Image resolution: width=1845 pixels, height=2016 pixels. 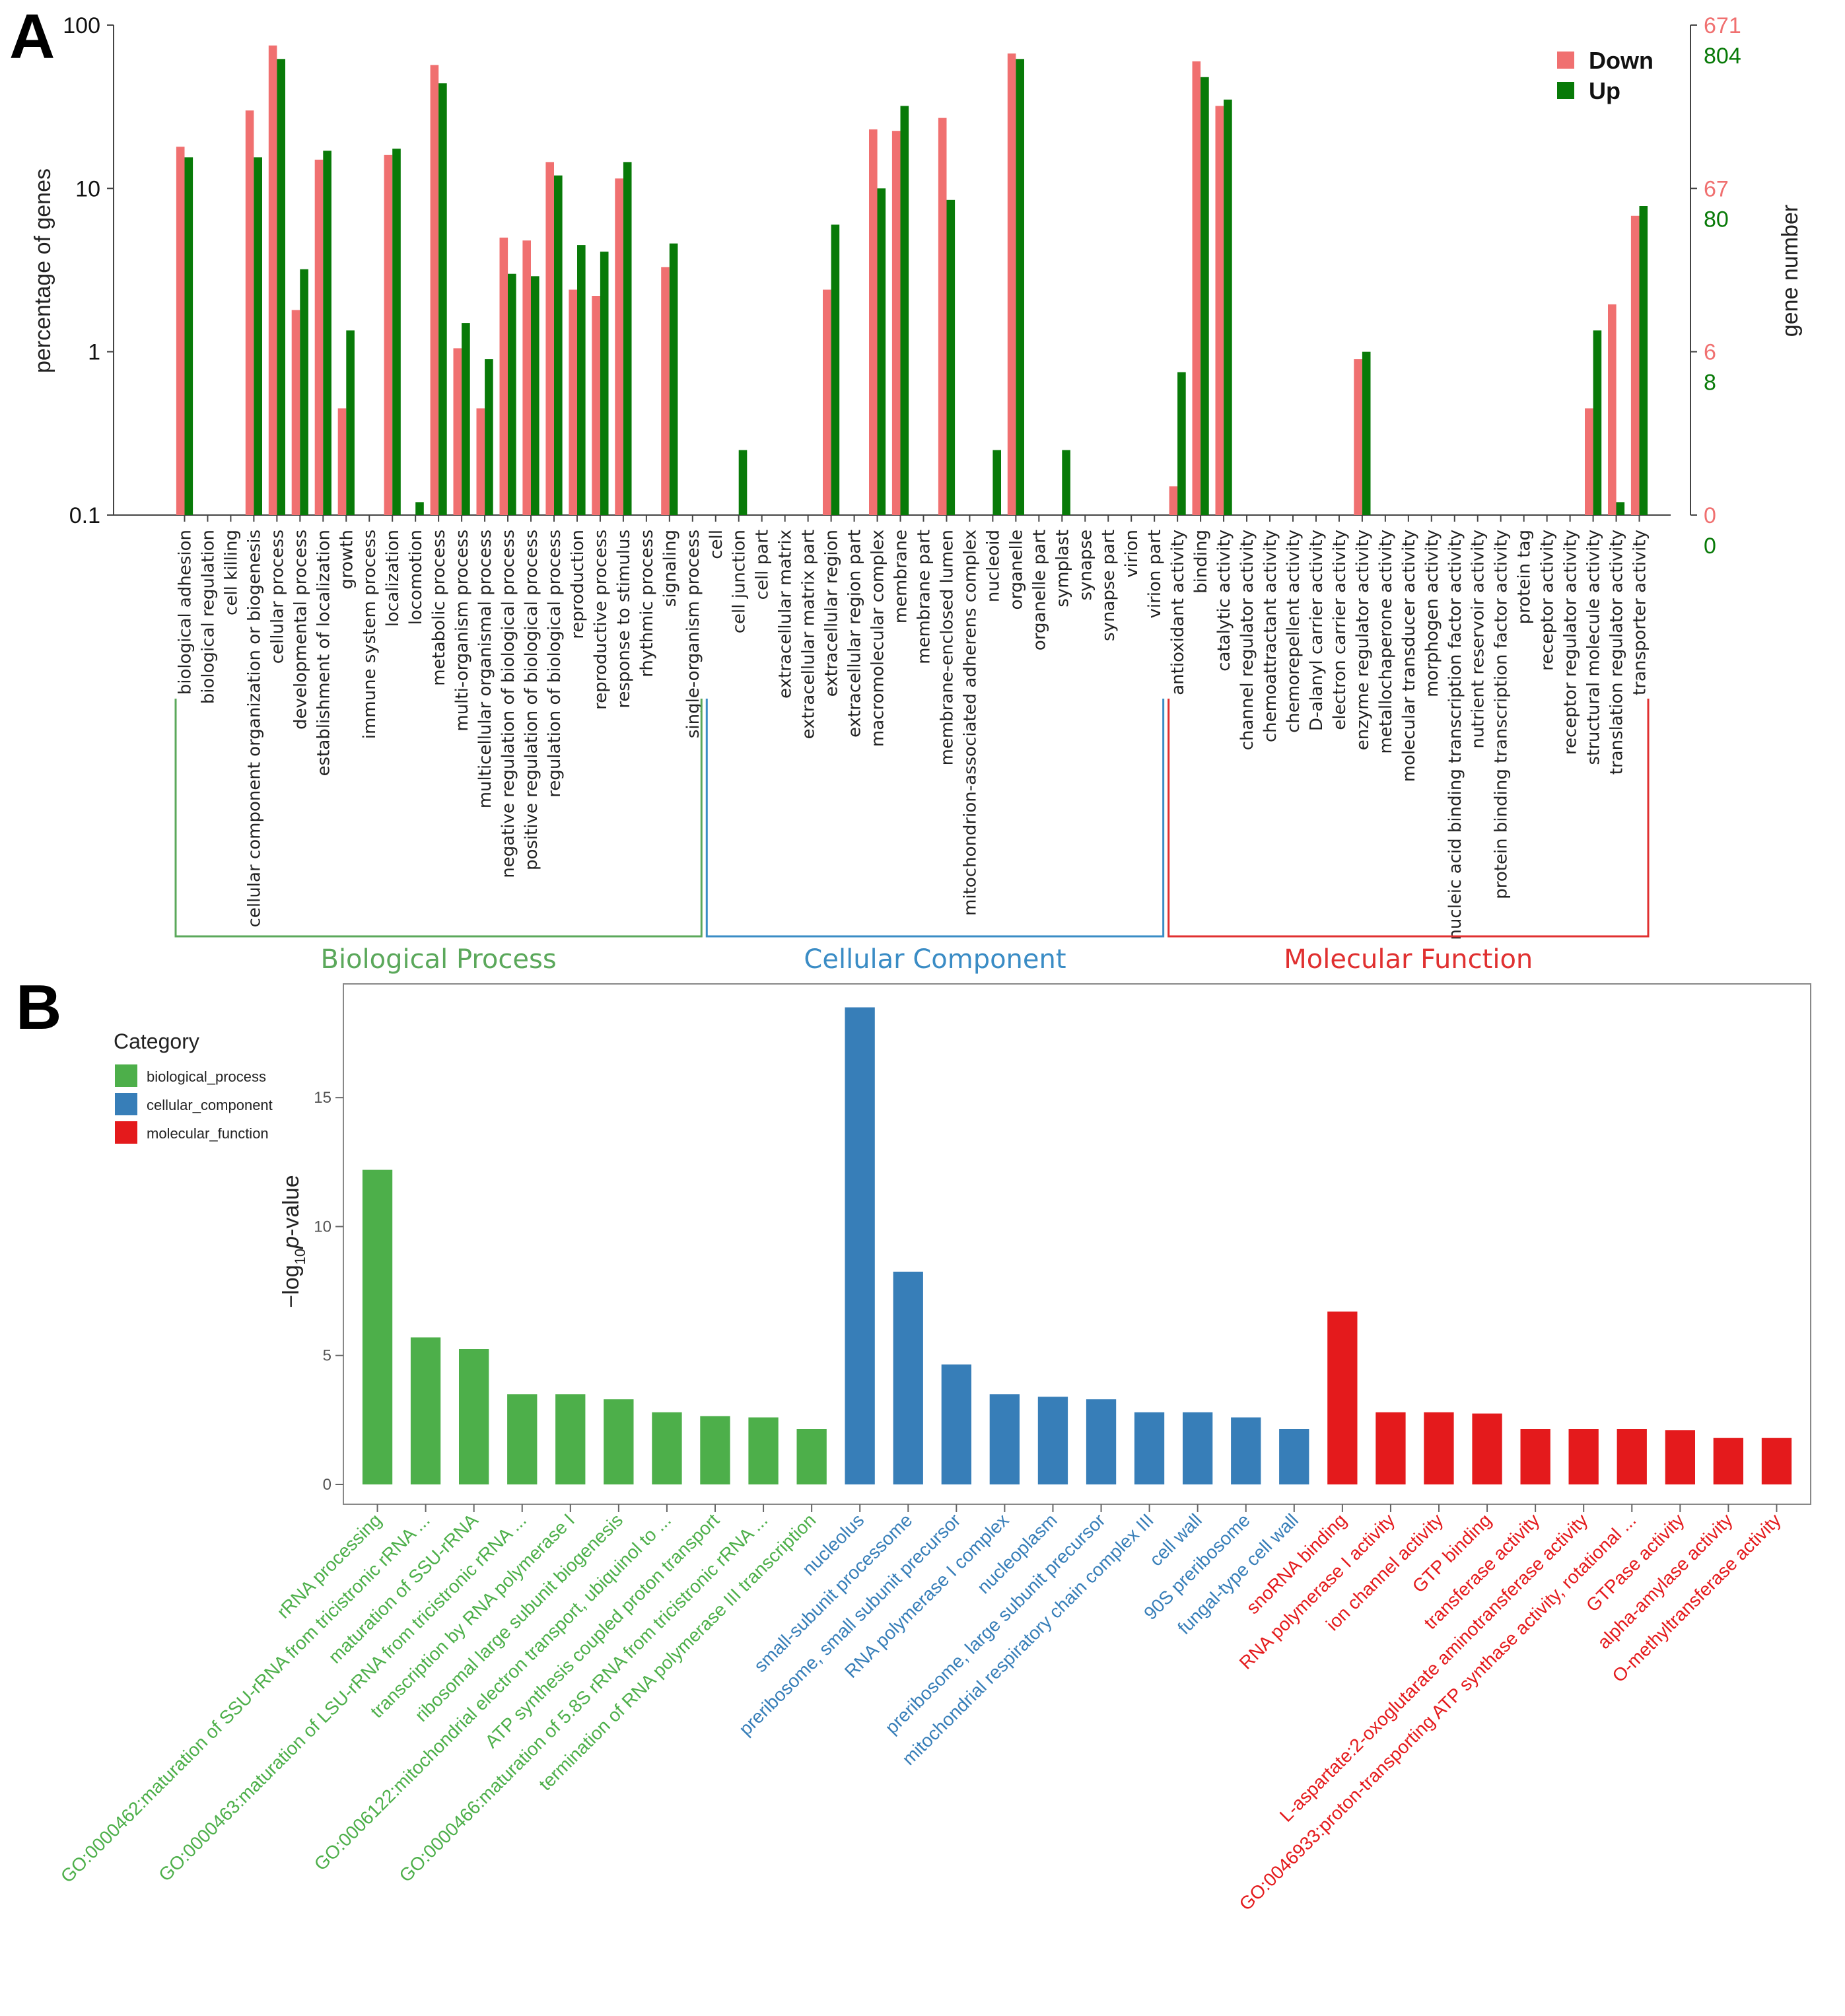 I want to click on panel-a-x-label: molecular transducer activity, so click(x=1409, y=656).